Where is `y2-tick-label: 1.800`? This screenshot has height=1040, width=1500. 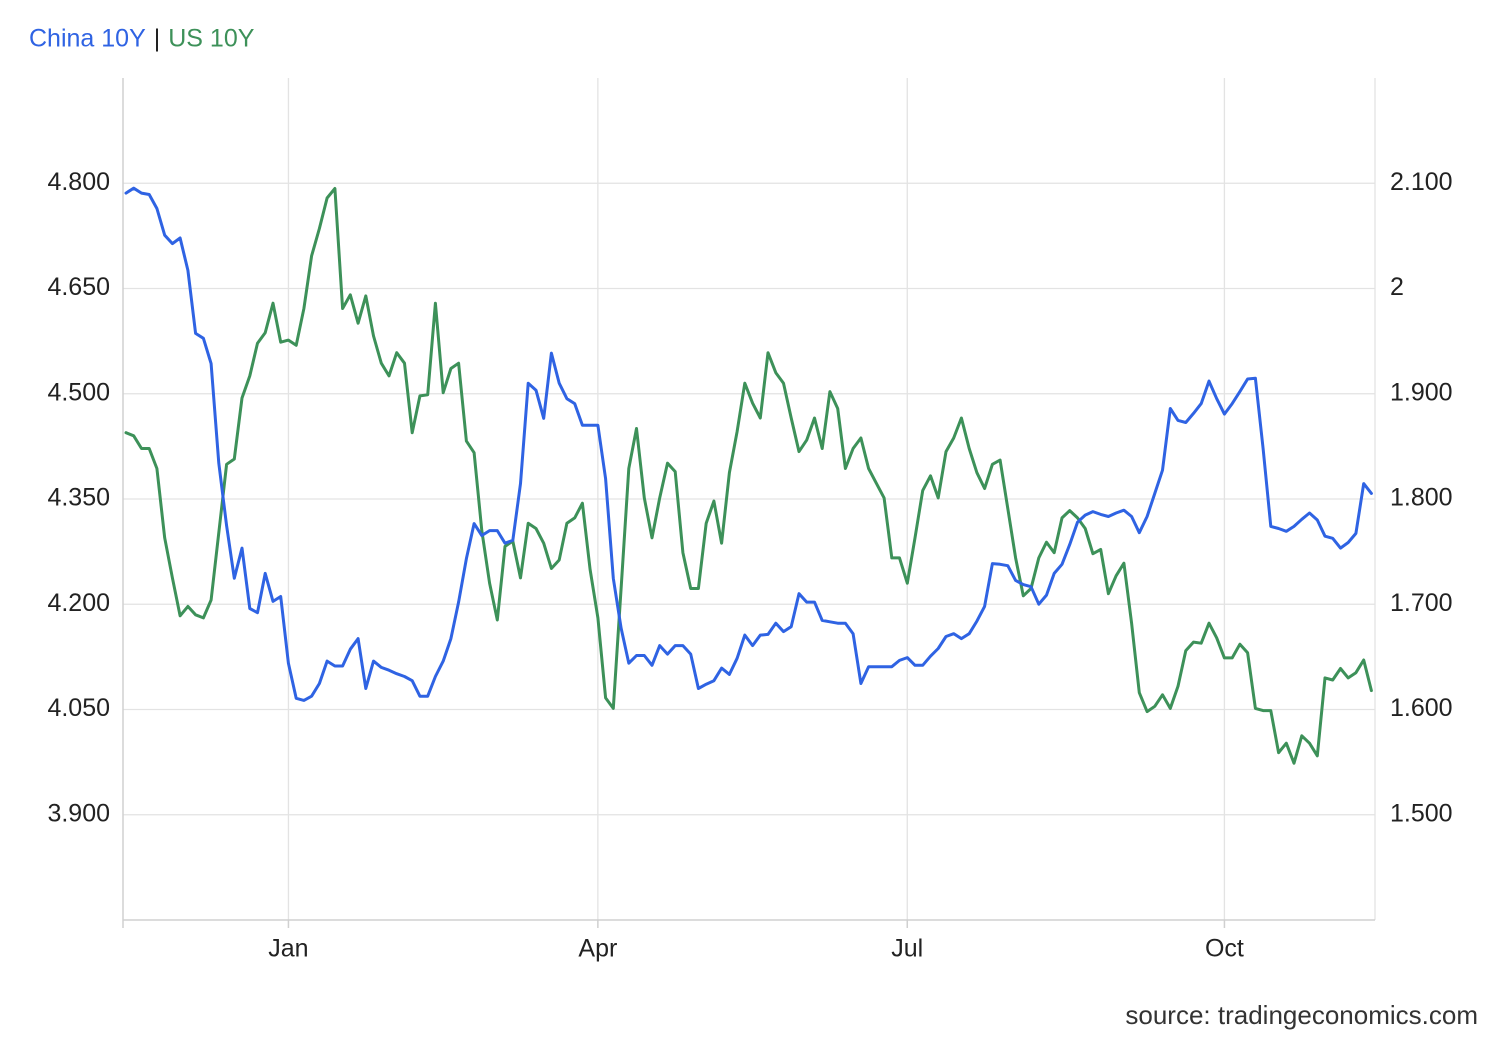
y2-tick-label: 1.800 is located at coordinates (1421, 498).